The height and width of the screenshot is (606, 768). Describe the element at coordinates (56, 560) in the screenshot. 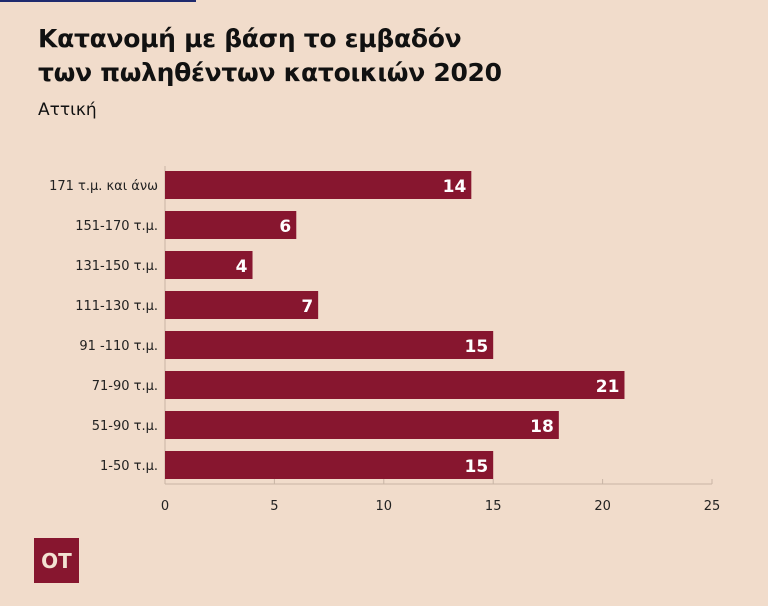

I see `logo: OT` at that location.